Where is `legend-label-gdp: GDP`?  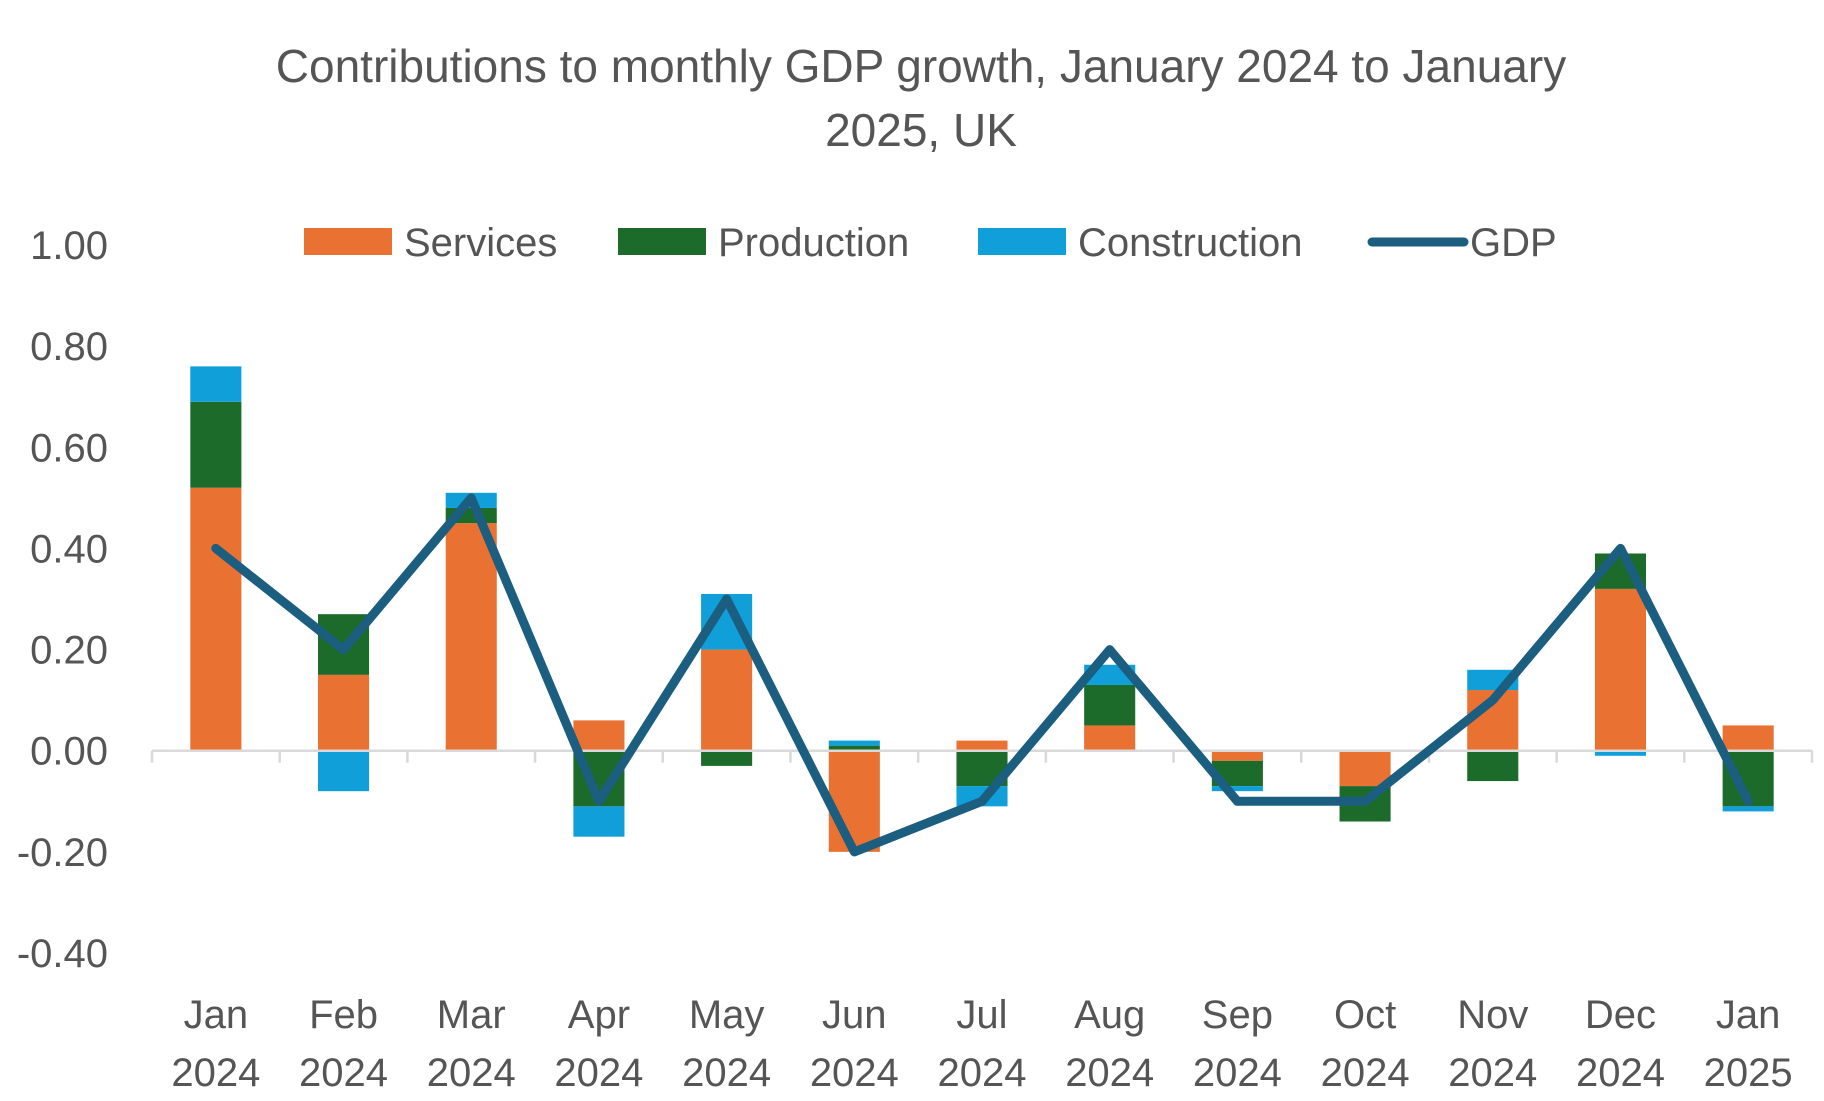 legend-label-gdp: GDP is located at coordinates (1513, 243).